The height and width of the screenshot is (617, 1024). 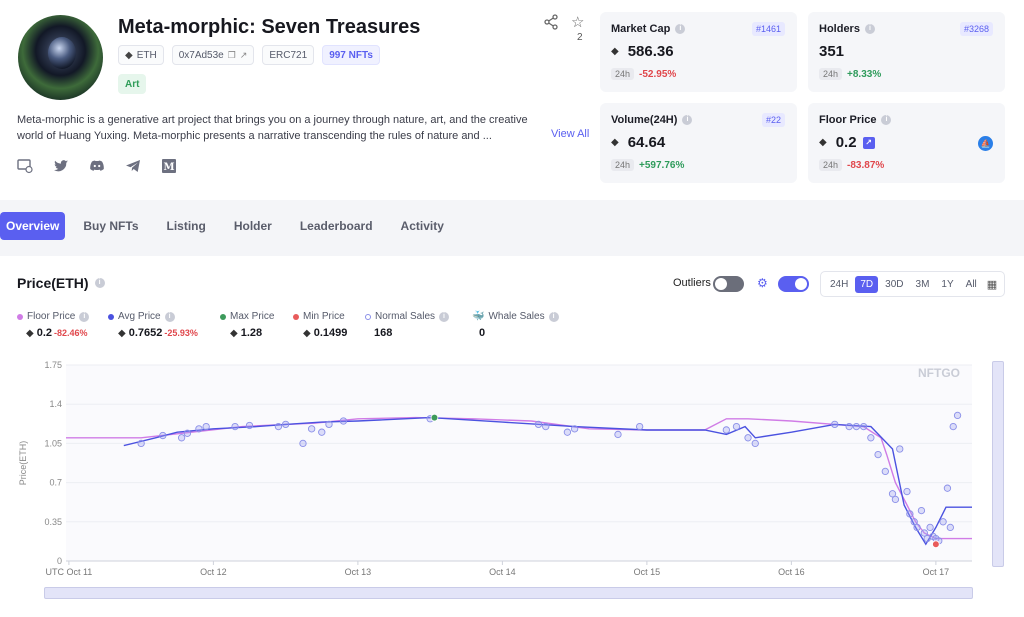 I want to click on tab-activity: Activity, so click(x=422, y=226).